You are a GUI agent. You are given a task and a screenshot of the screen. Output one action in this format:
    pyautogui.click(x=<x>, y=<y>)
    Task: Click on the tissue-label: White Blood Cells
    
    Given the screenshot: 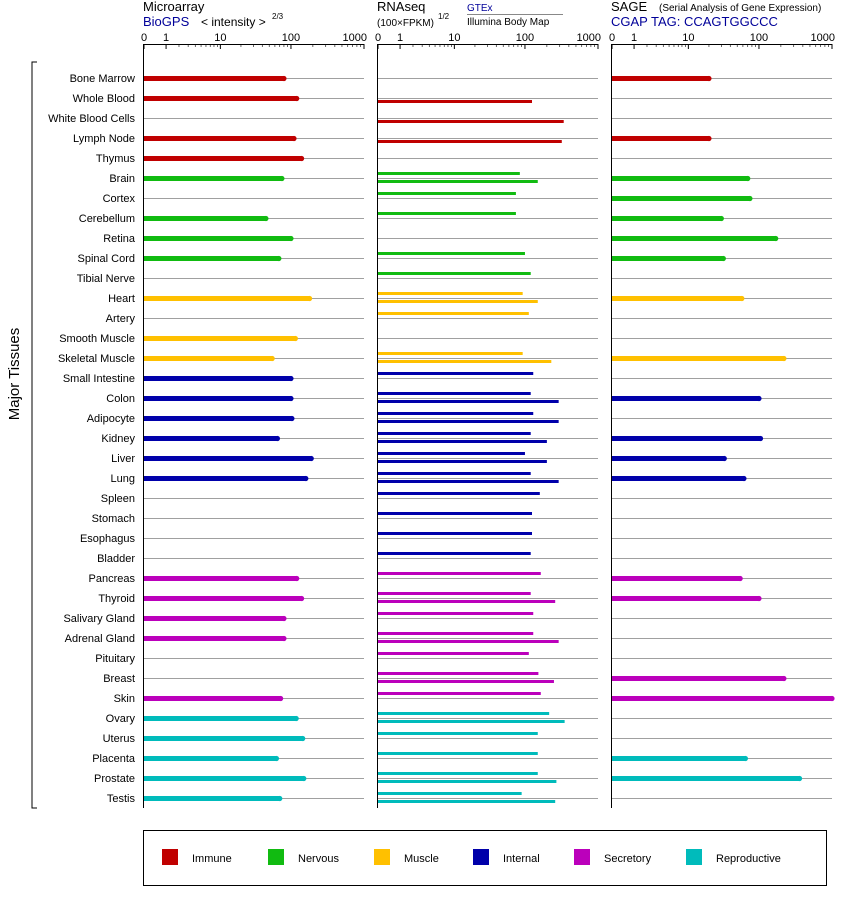 What is the action you would take?
    pyautogui.click(x=91, y=119)
    